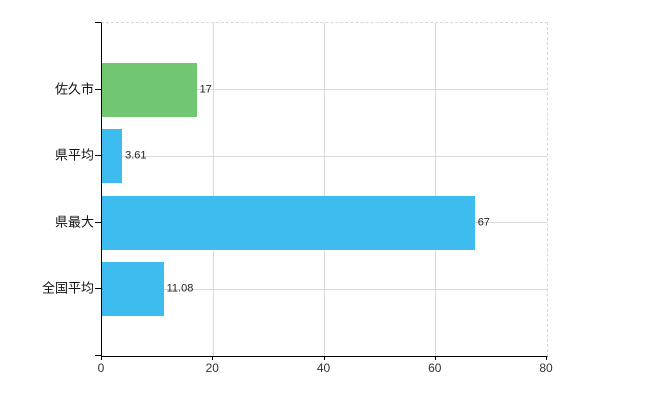  What do you see at coordinates (323, 368) in the screenshot?
I see `x-tick-label: 40` at bounding box center [323, 368].